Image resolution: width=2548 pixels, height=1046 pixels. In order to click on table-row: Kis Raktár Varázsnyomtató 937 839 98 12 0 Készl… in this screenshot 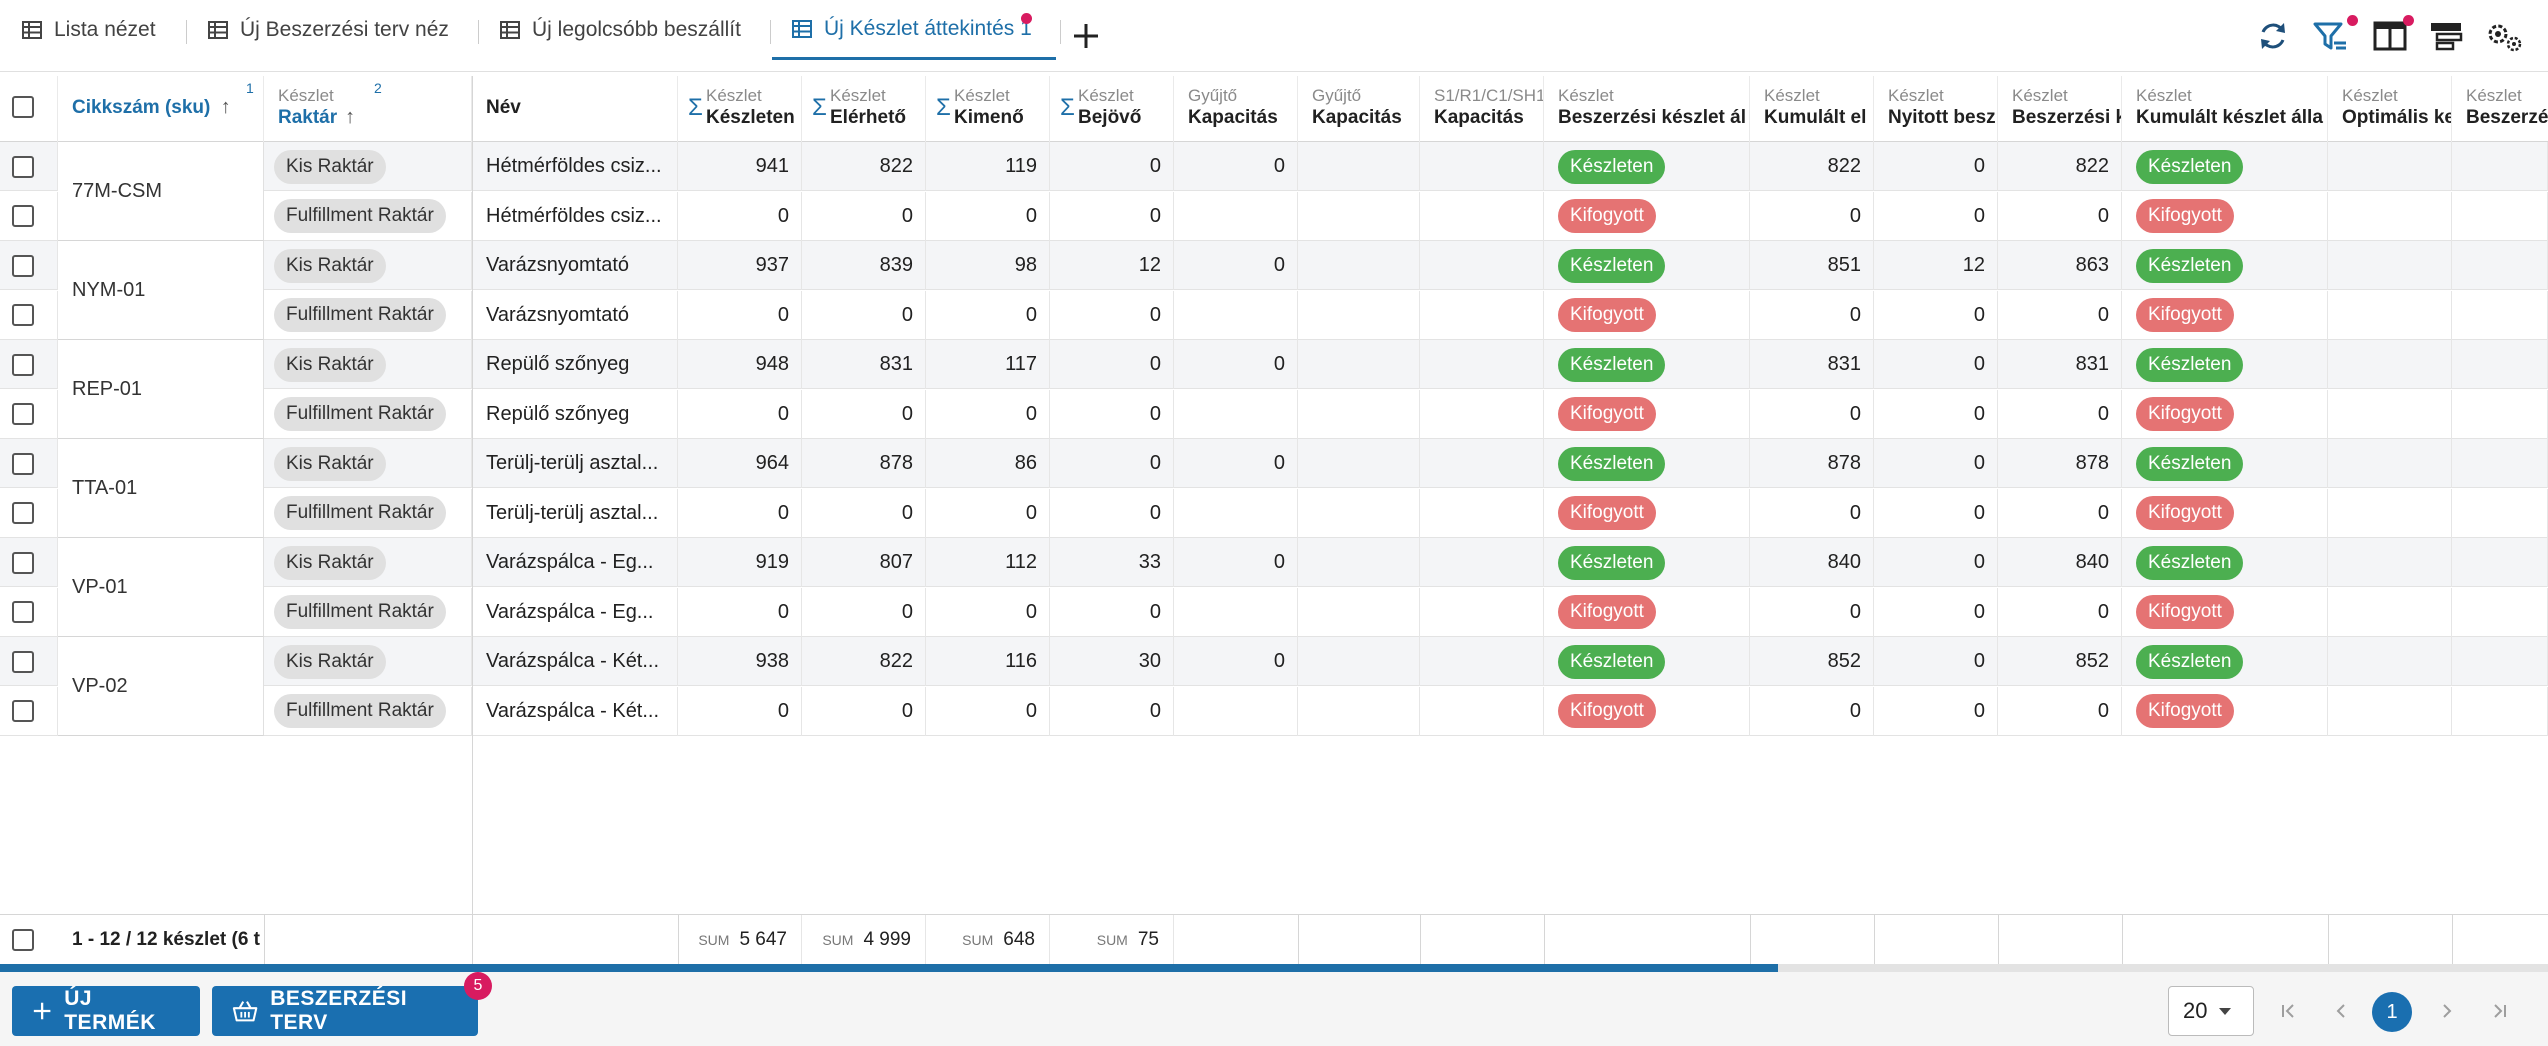, I will do `click(1274, 265)`.